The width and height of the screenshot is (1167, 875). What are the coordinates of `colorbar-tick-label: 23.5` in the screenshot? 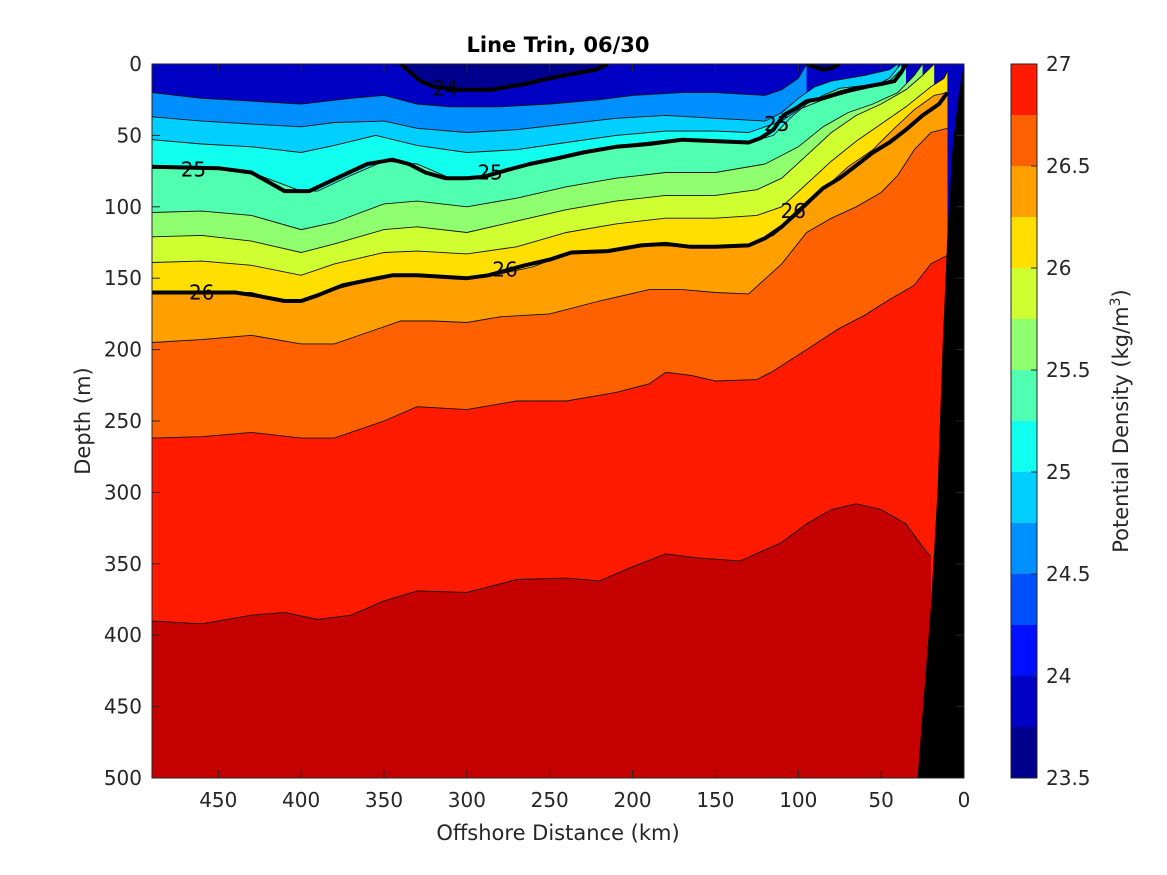 It's located at (1068, 778).